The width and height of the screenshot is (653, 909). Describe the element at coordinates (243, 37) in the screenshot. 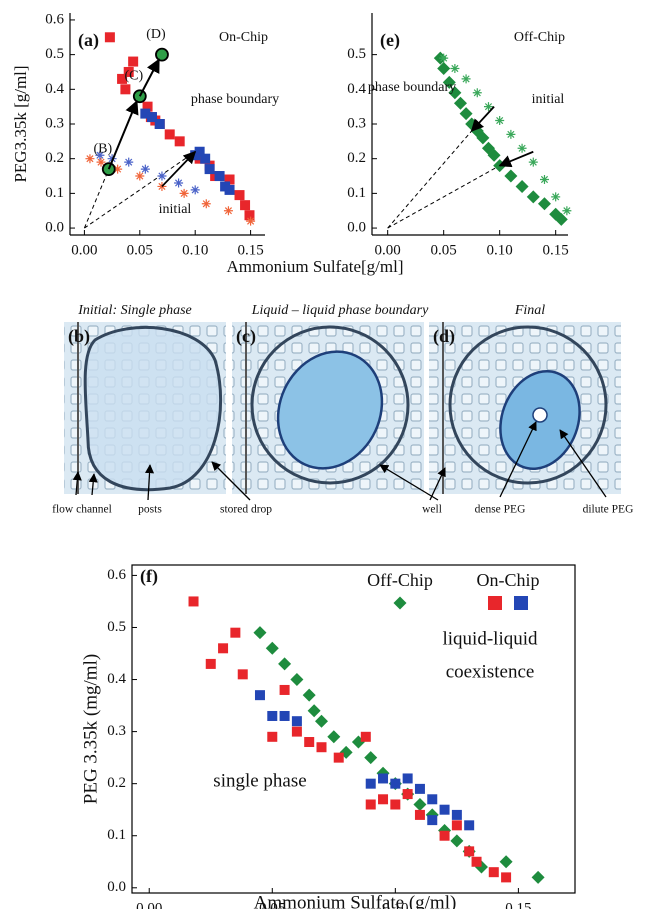

I see `annotation: On-Chip` at that location.